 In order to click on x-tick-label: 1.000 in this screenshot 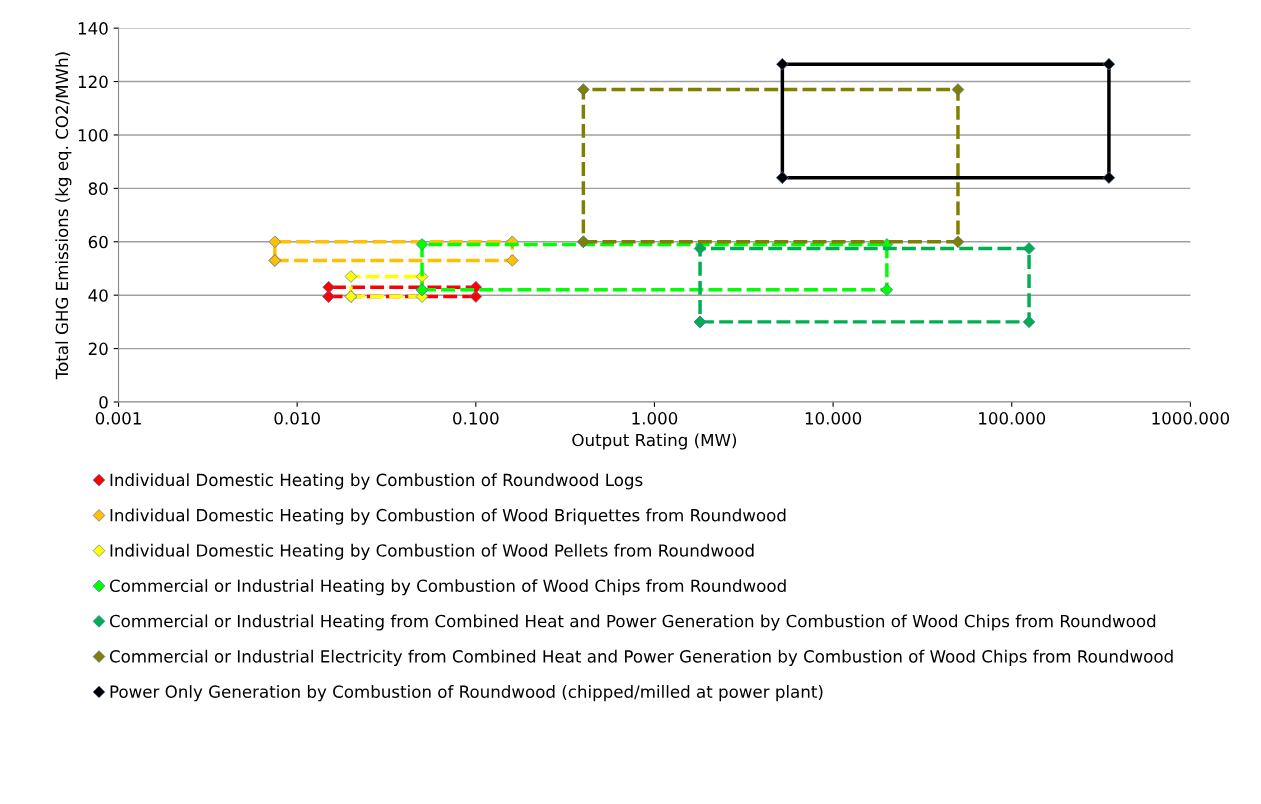, I will do `click(655, 418)`.